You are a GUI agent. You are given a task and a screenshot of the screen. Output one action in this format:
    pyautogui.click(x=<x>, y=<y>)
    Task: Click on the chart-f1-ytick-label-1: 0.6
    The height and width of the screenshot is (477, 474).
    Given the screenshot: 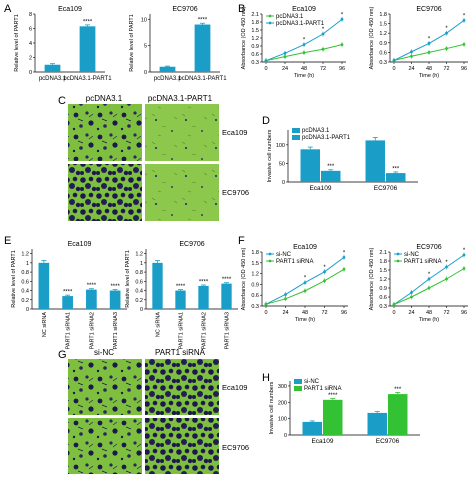 What is the action you would take?
    pyautogui.click(x=255, y=296)
    